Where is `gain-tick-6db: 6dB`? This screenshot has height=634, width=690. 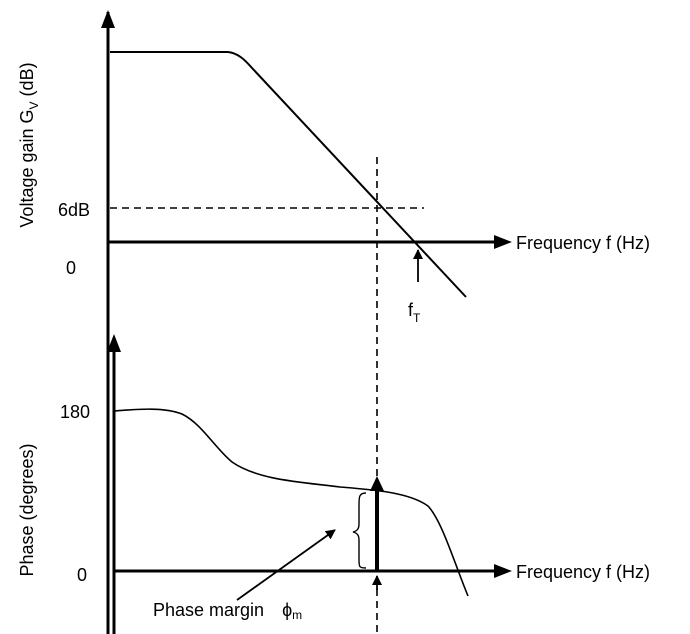
gain-tick-6db: 6dB is located at coordinates (74, 210).